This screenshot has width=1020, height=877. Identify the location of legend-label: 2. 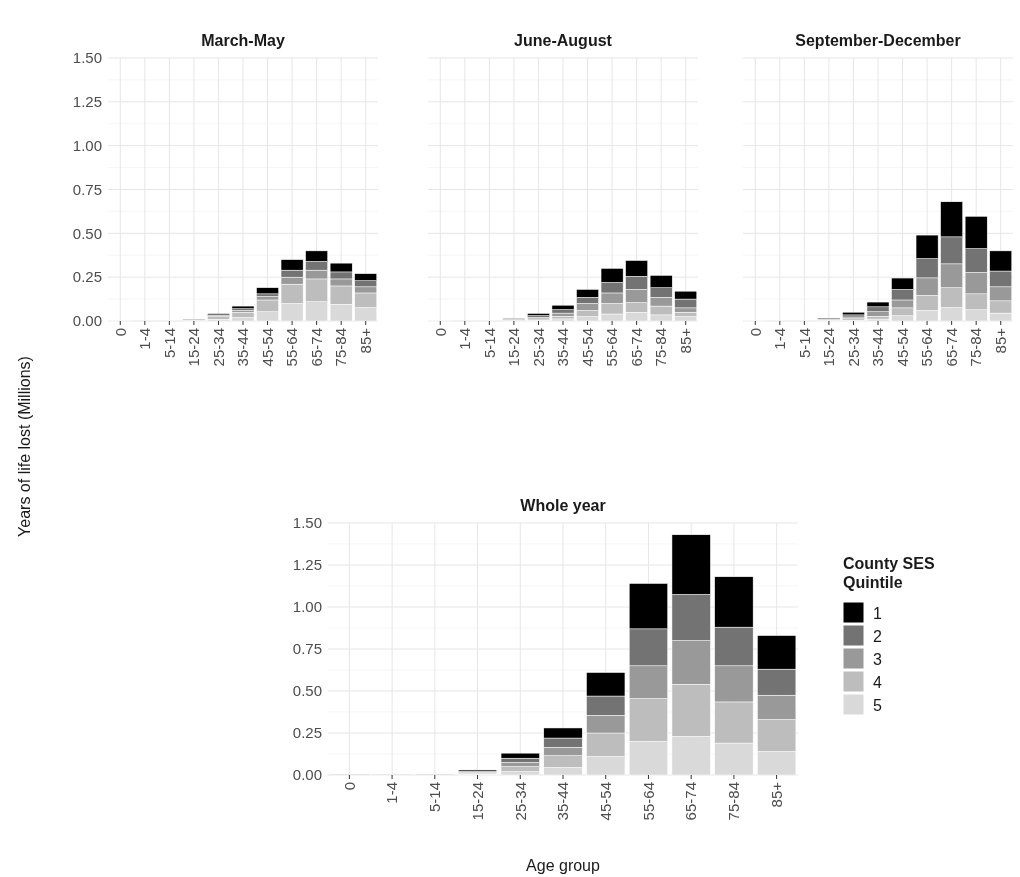
(877, 636).